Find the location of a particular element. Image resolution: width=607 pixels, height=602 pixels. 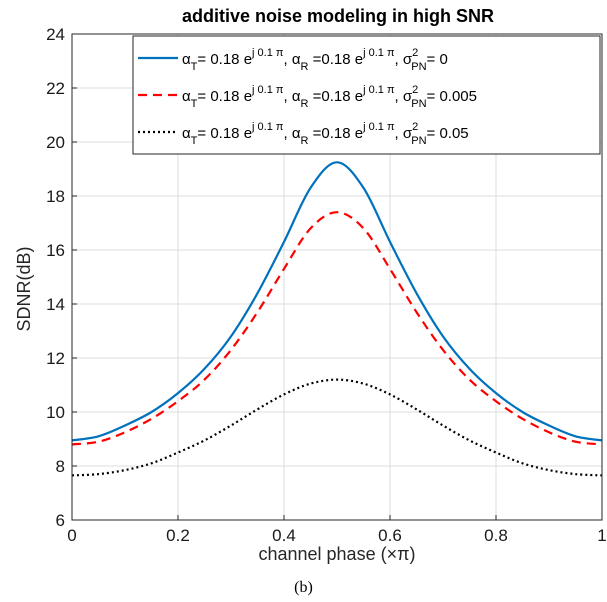

y-tick-label: 10 is located at coordinates (55, 412).